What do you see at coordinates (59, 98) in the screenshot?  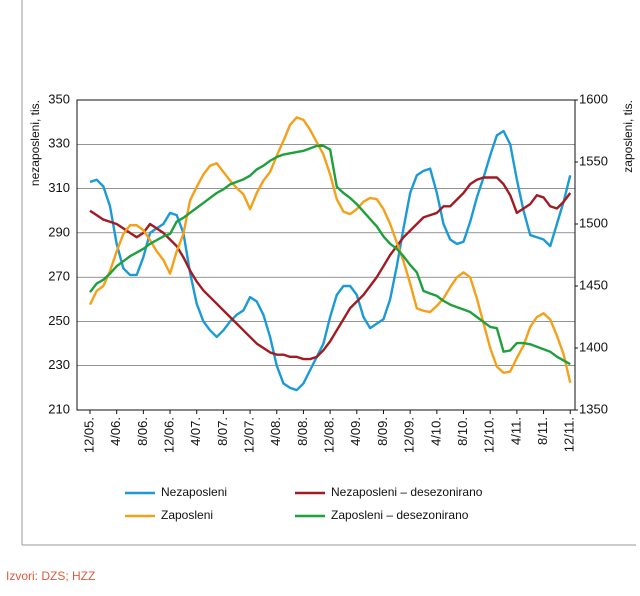 I see `y-tick-label: 350` at bounding box center [59, 98].